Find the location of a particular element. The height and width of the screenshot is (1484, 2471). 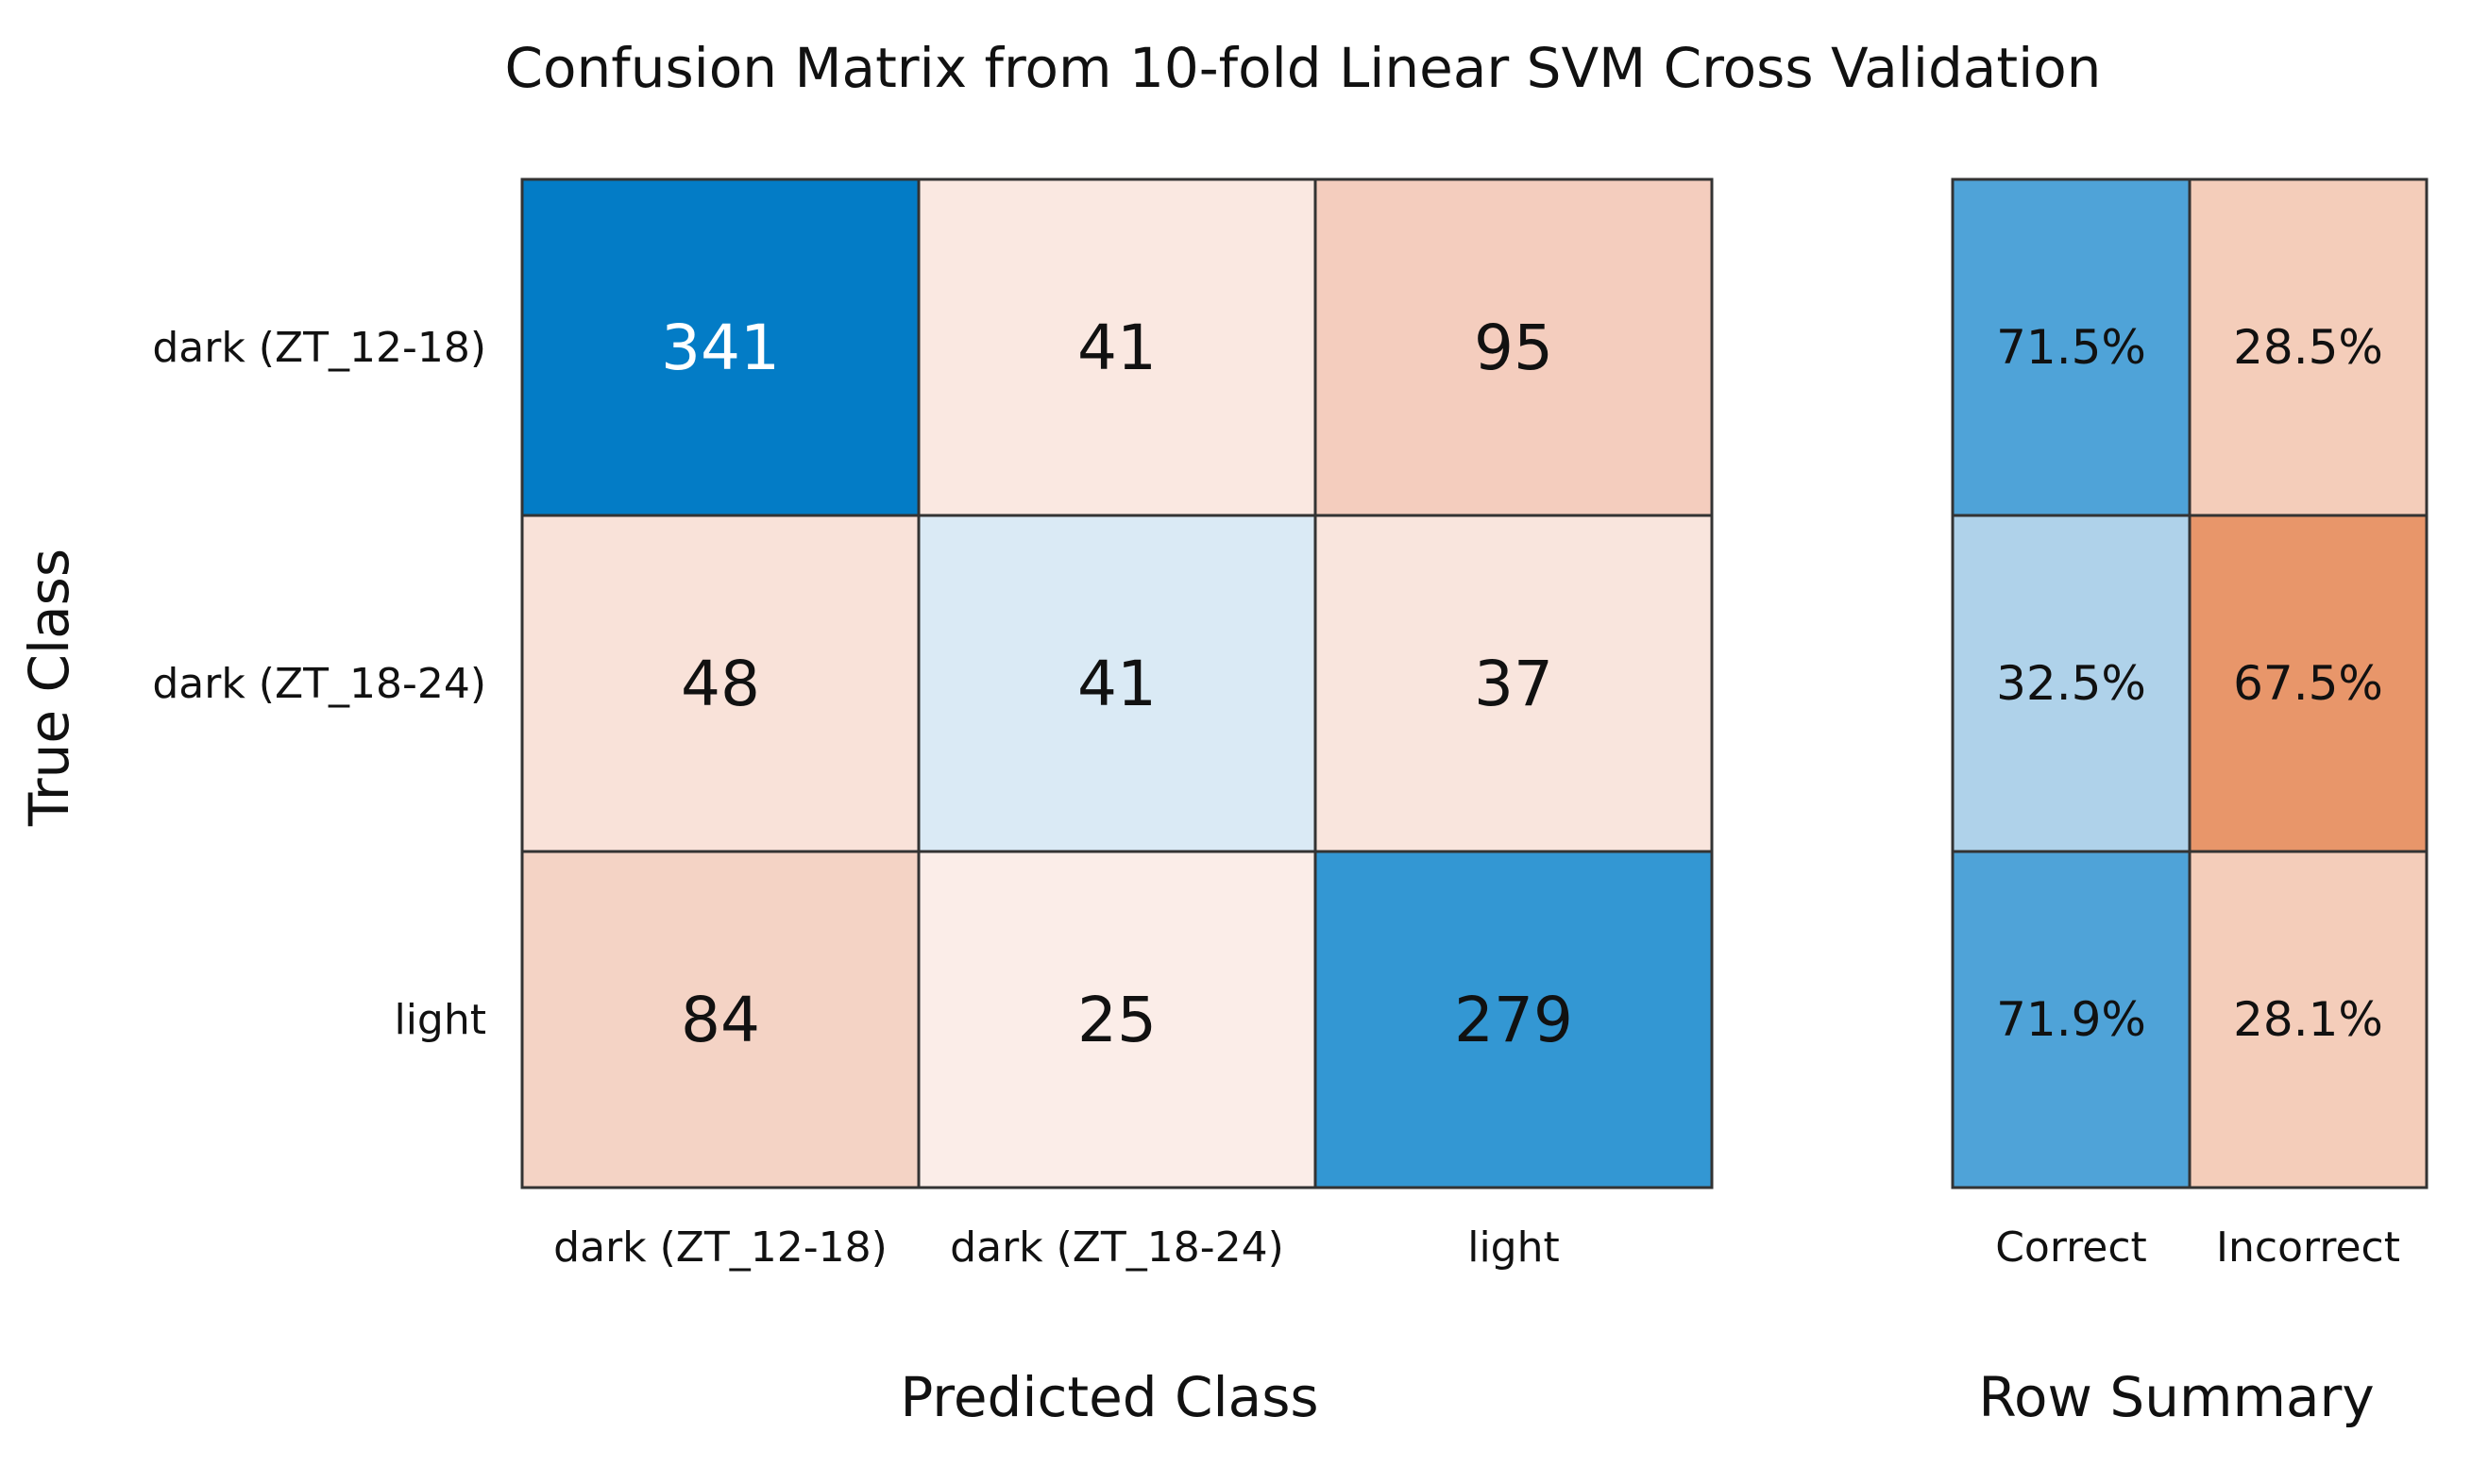

summary-cell-r2-c0 is located at coordinates (2072, 1019).